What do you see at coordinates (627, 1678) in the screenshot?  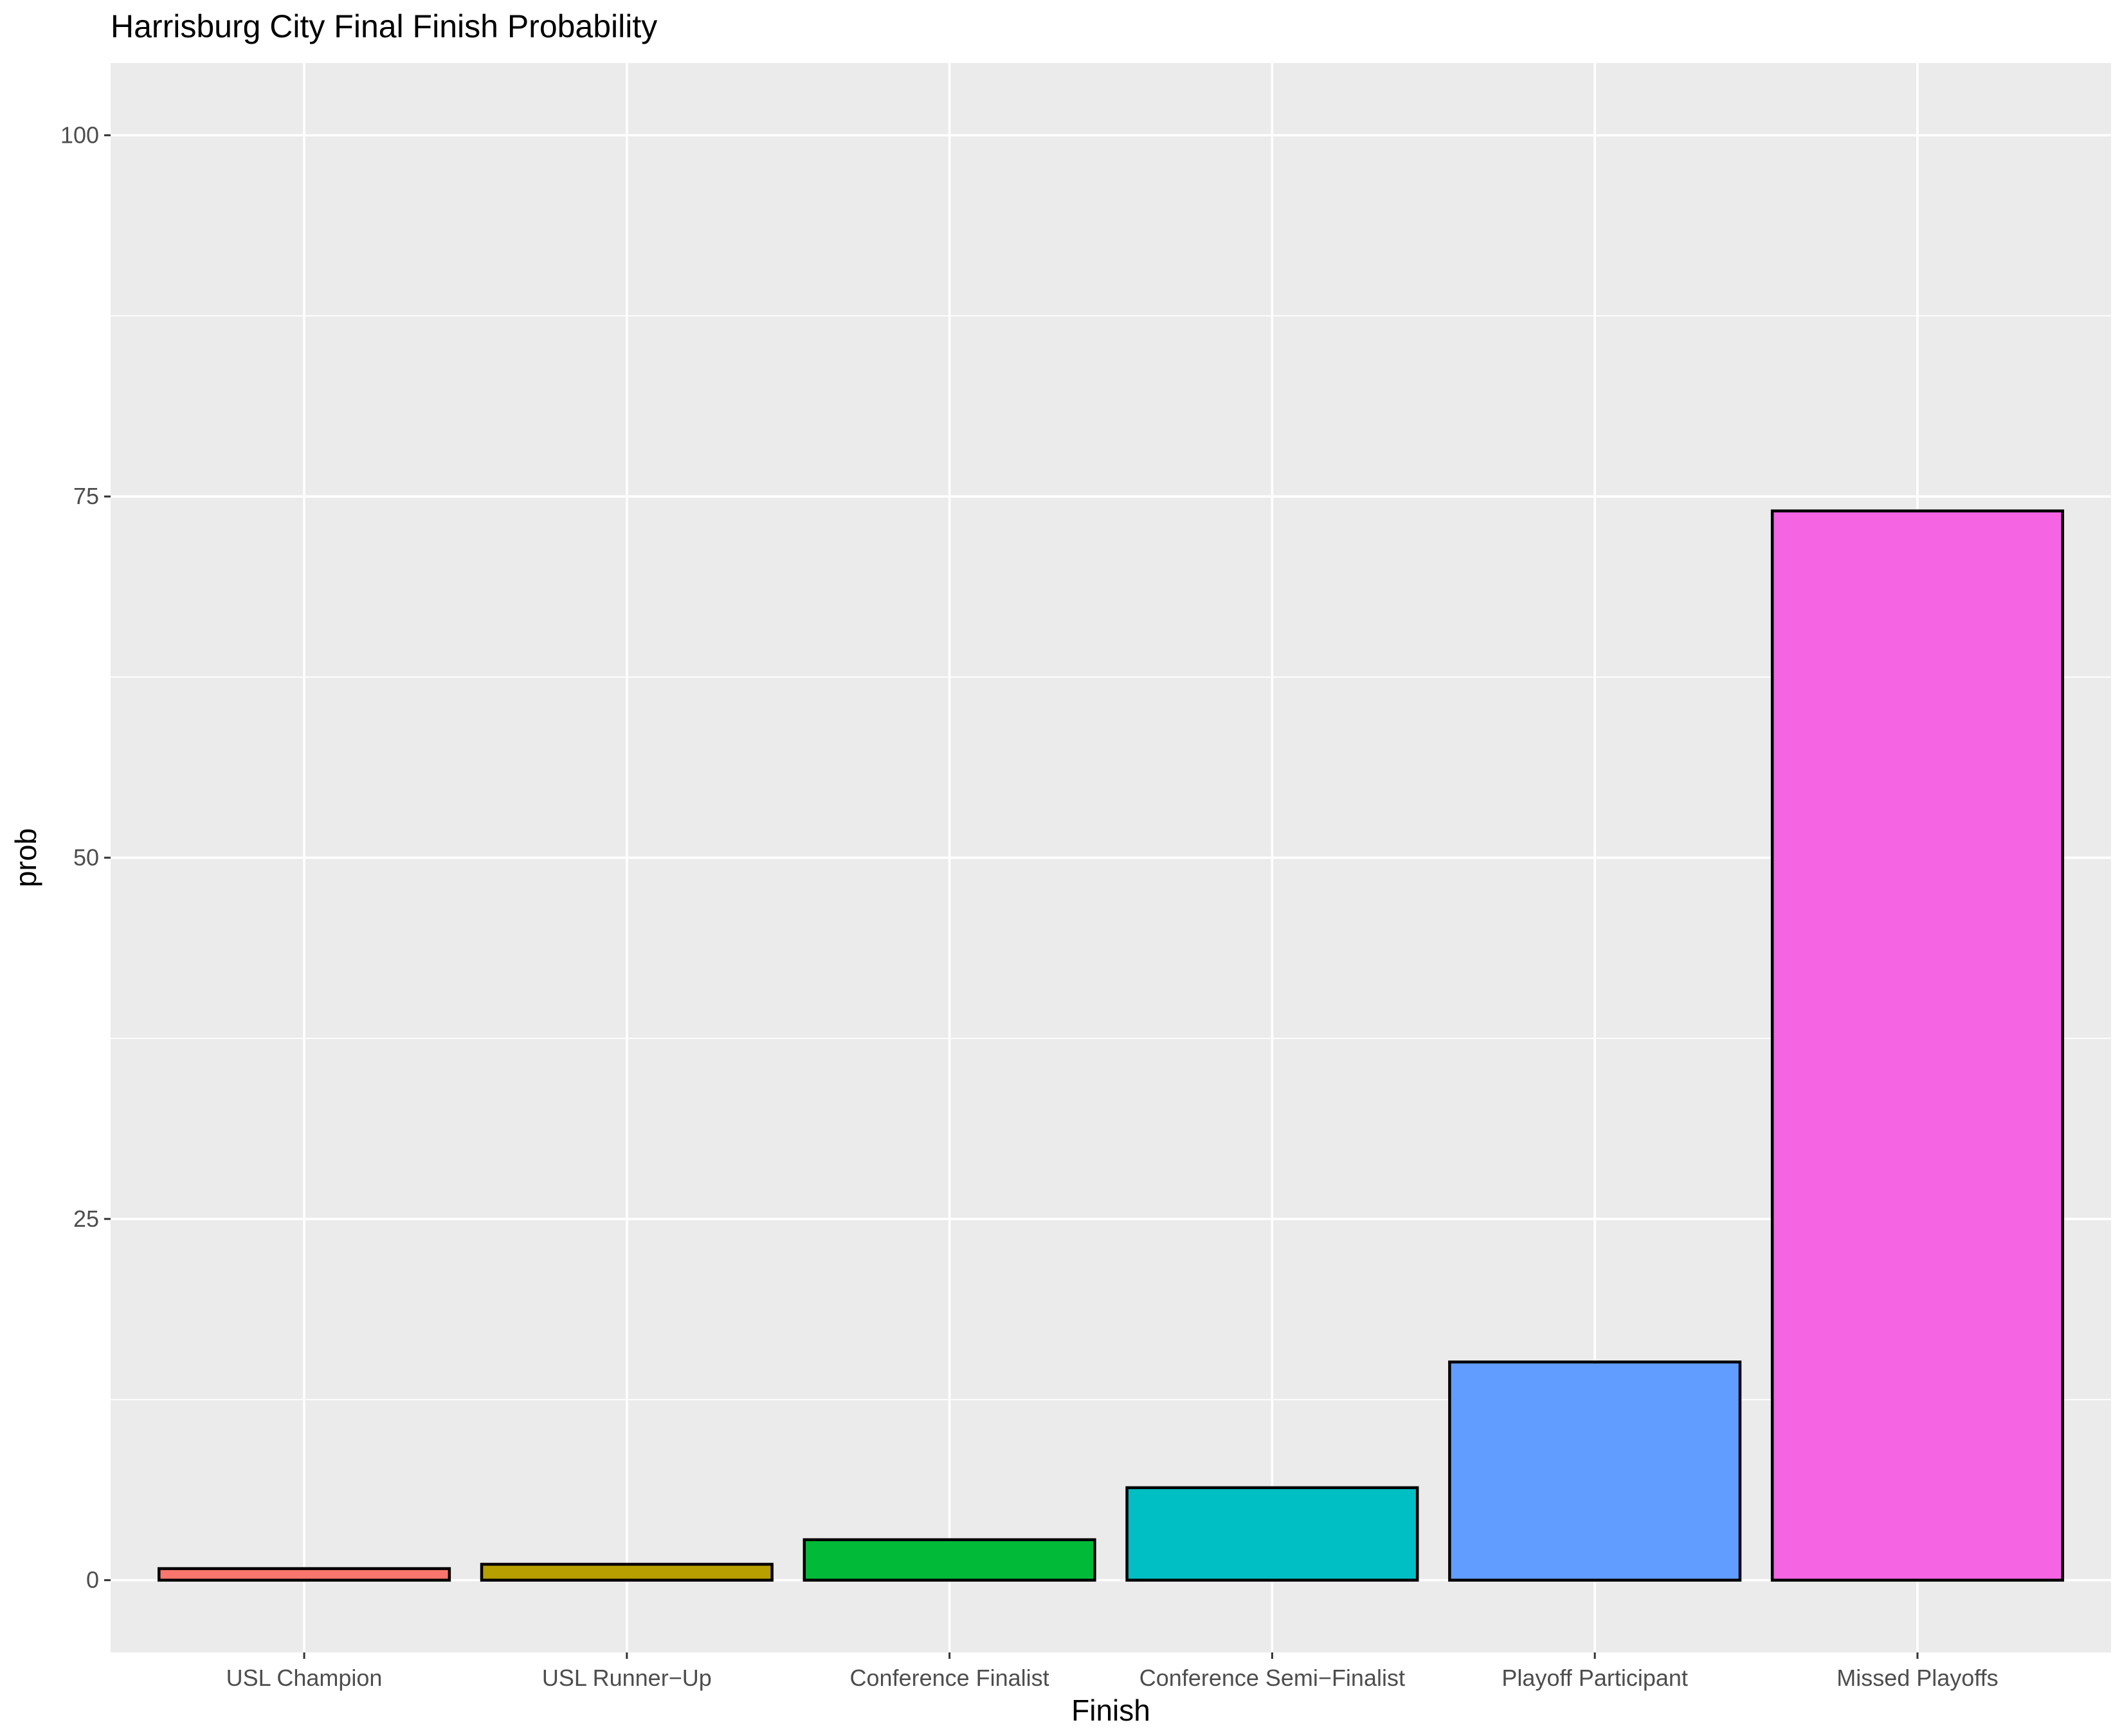 I see `x-tick-label: USL Runner−Up` at bounding box center [627, 1678].